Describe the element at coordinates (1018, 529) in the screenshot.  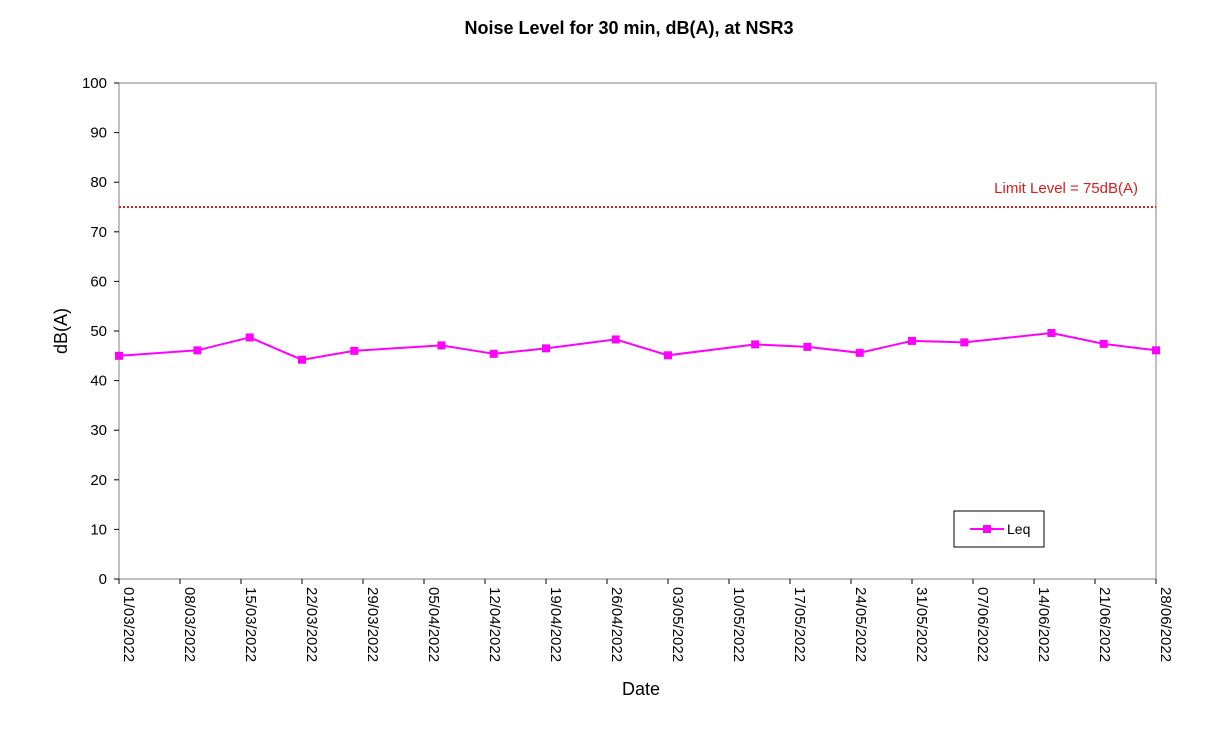
I see `legend-label-leq: Leq` at that location.